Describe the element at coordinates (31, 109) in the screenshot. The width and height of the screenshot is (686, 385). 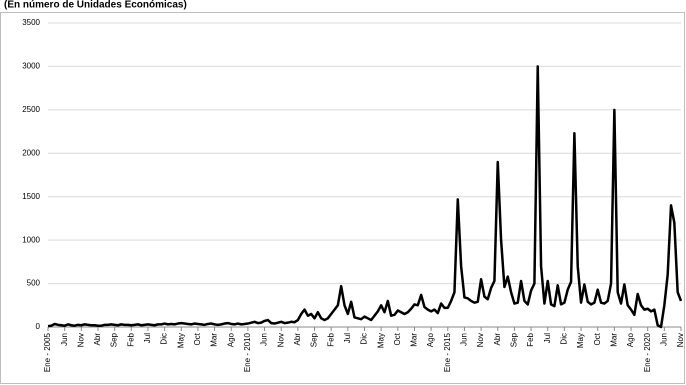
I see `y-tick-label: 2500` at that location.